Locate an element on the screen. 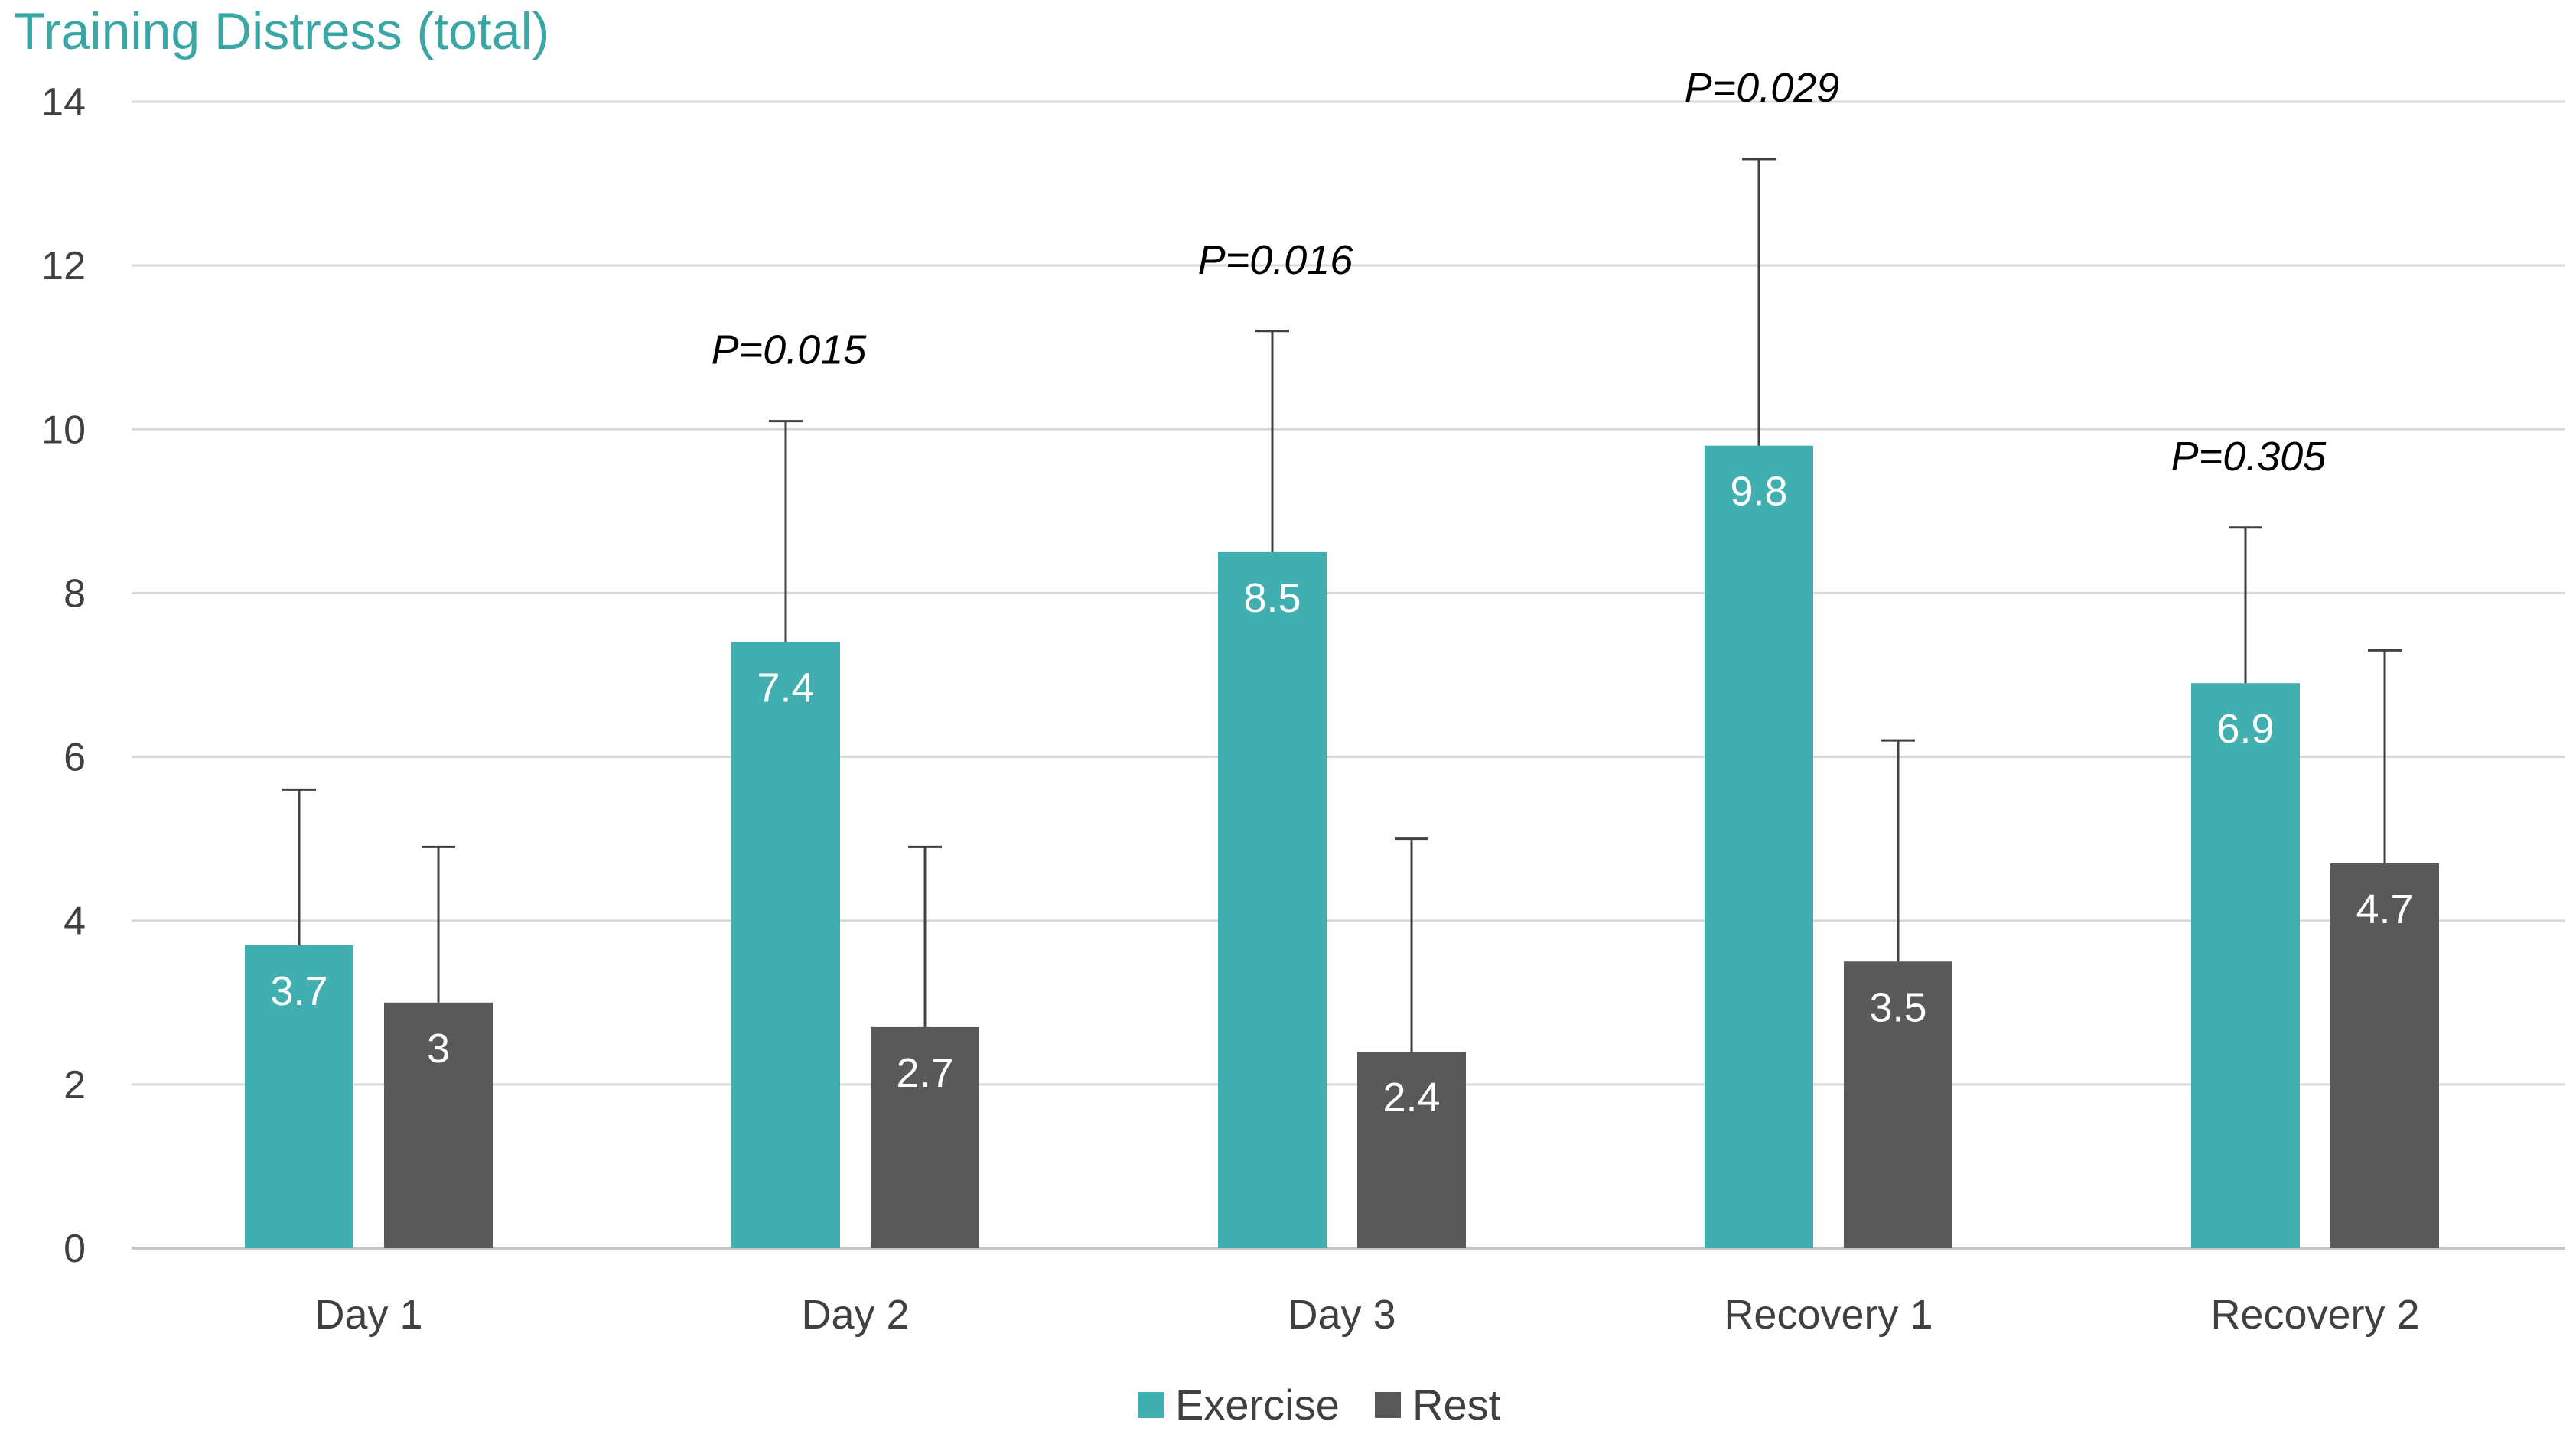 The height and width of the screenshot is (1444, 2576). y-axis-ticks: 0 2 4 6 8 10 12 14 is located at coordinates (64, 675).